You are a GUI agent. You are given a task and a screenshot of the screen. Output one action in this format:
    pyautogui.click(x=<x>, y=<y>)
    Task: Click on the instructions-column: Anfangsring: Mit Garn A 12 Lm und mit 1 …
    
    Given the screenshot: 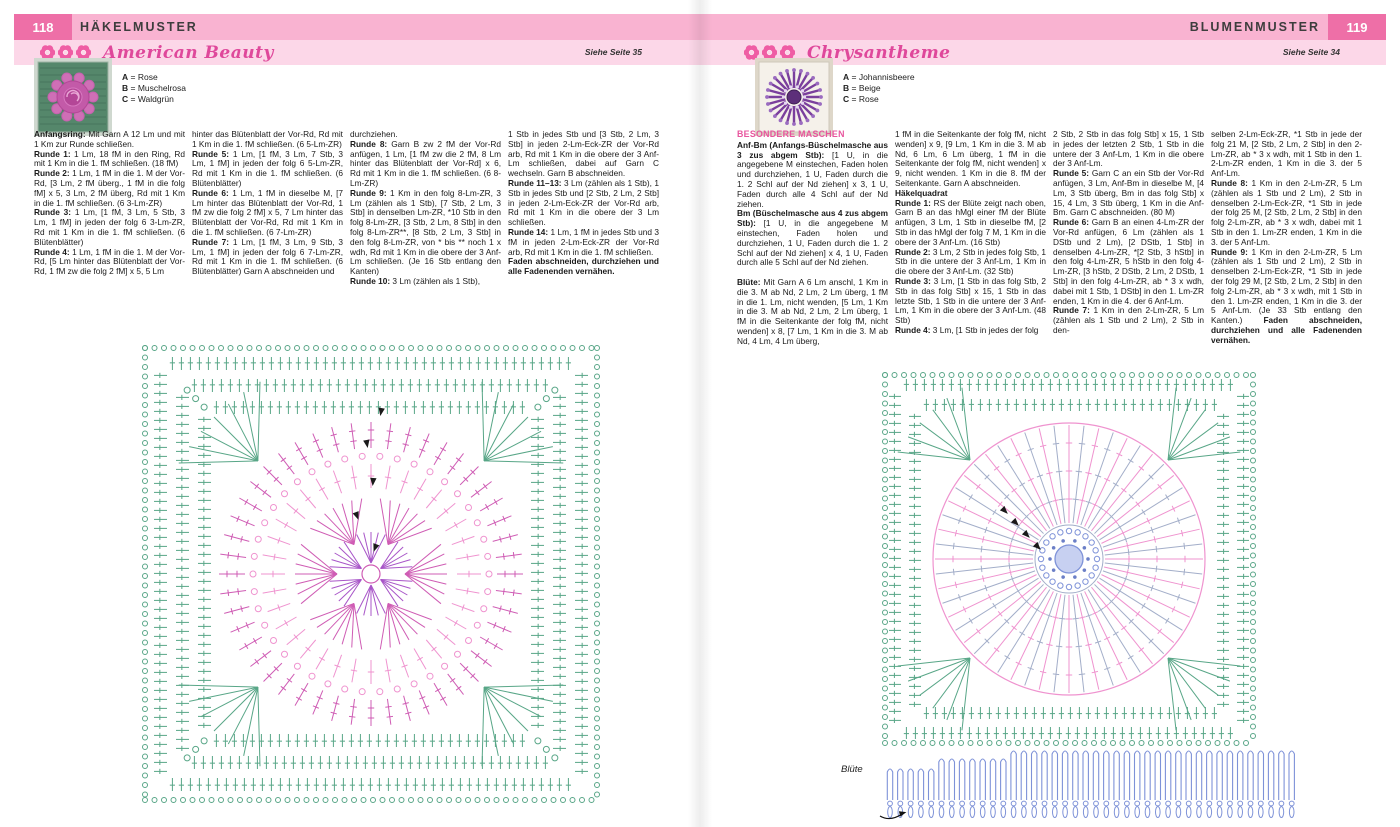 What is the action you would take?
    pyautogui.click(x=109, y=203)
    